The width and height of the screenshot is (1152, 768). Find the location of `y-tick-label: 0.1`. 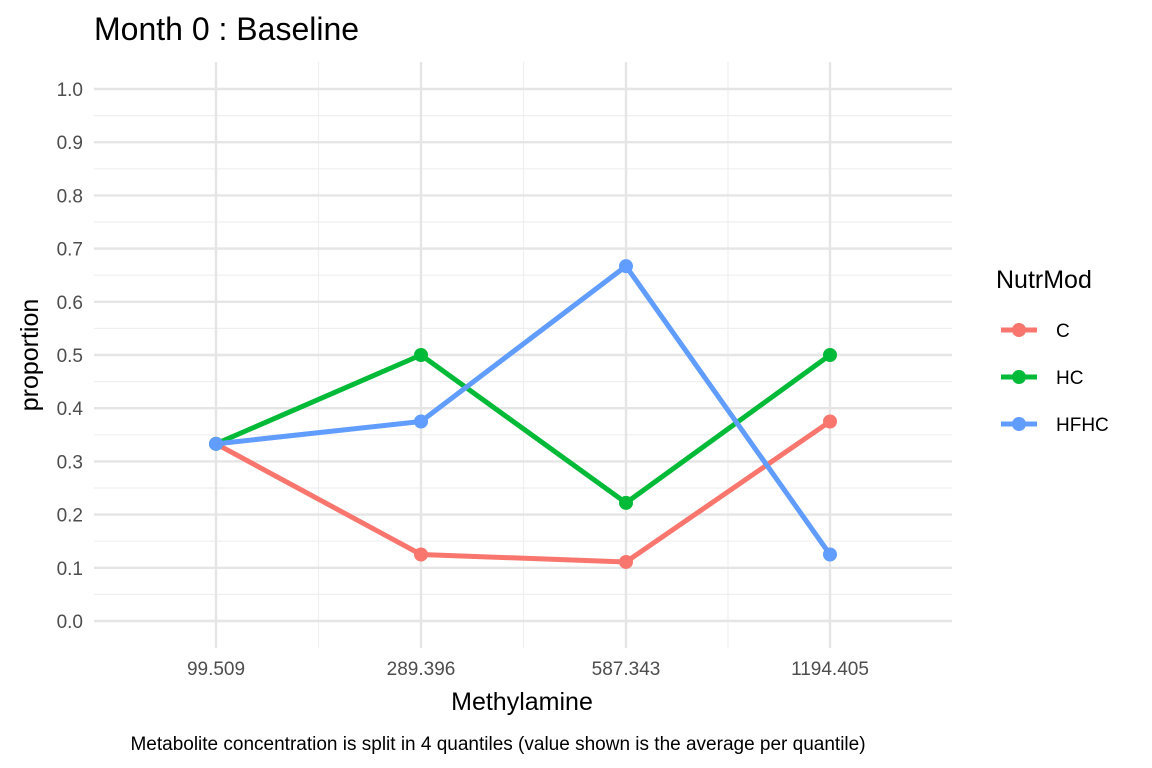

y-tick-label: 0.1 is located at coordinates (70, 569).